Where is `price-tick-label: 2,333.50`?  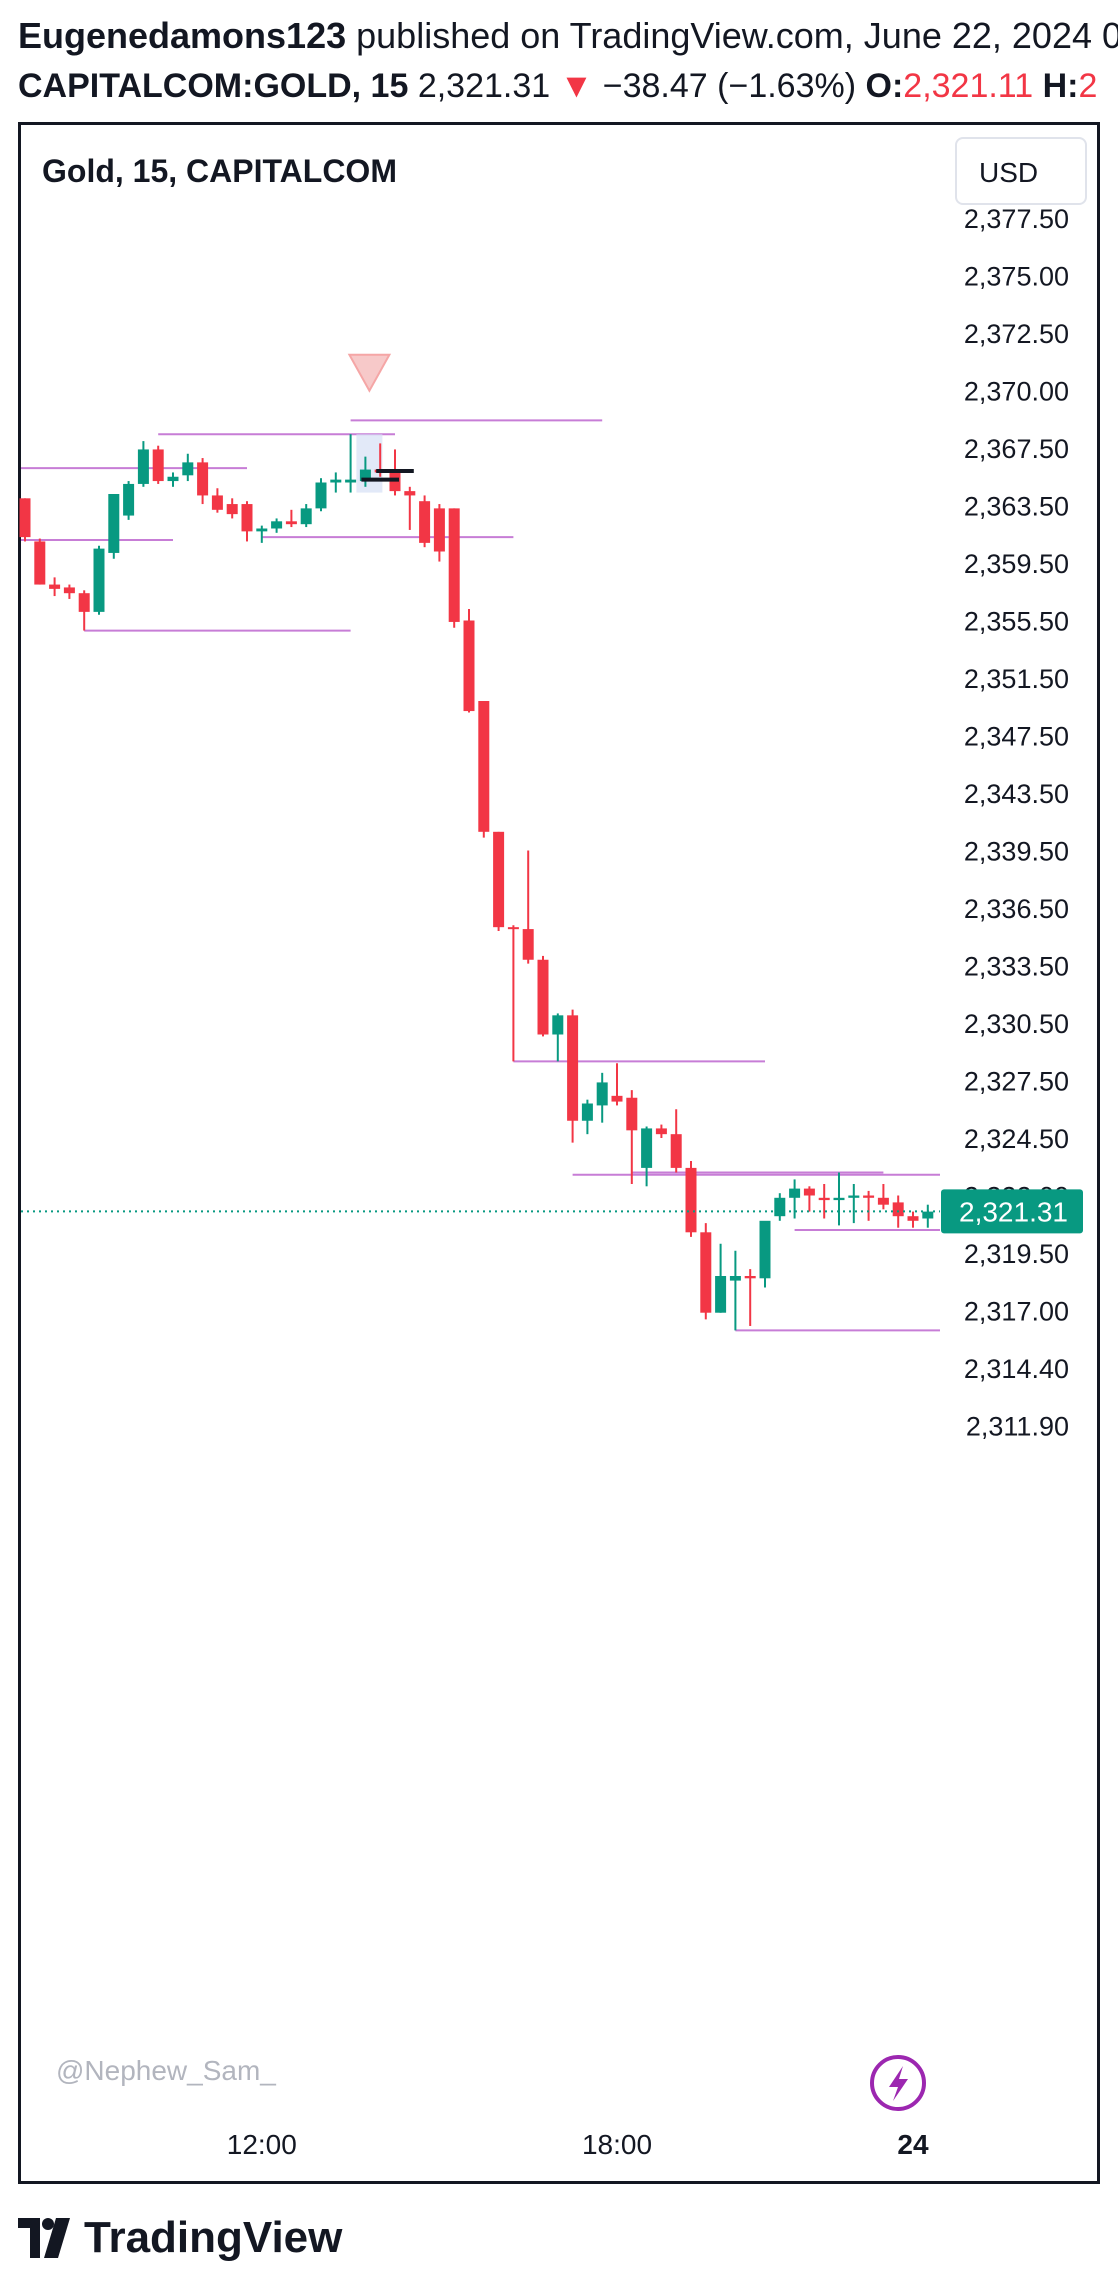 price-tick-label: 2,333.50 is located at coordinates (1016, 967).